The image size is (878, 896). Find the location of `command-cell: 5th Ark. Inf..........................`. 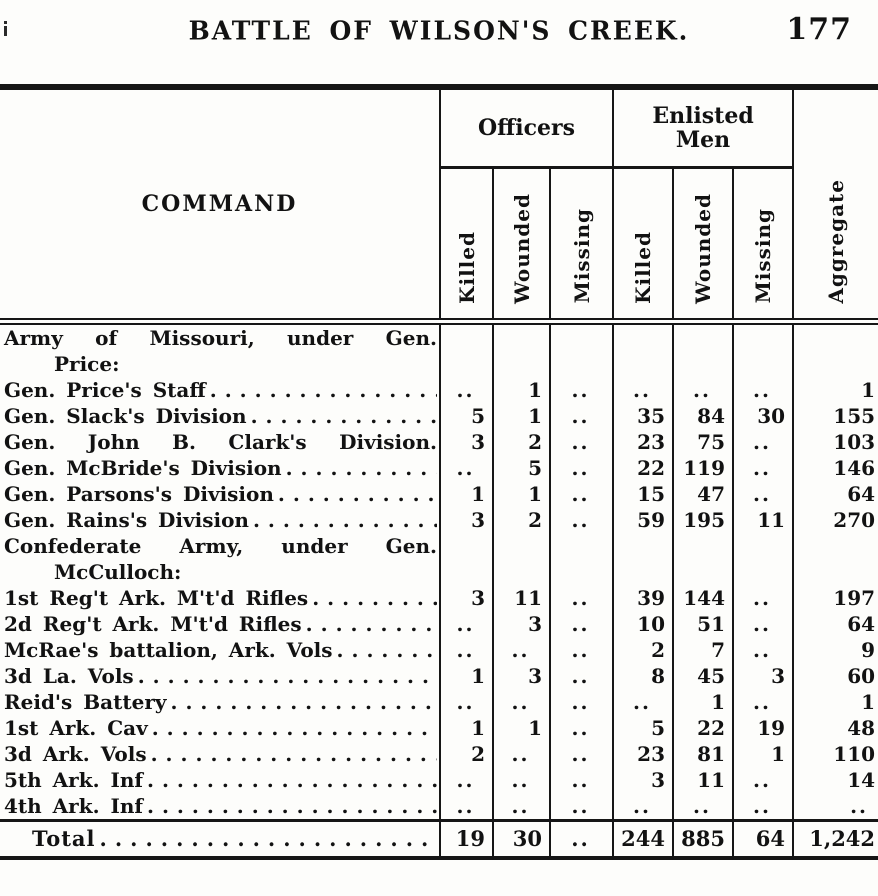

command-cell: 5th Ark. Inf.......................... is located at coordinates (220, 779).